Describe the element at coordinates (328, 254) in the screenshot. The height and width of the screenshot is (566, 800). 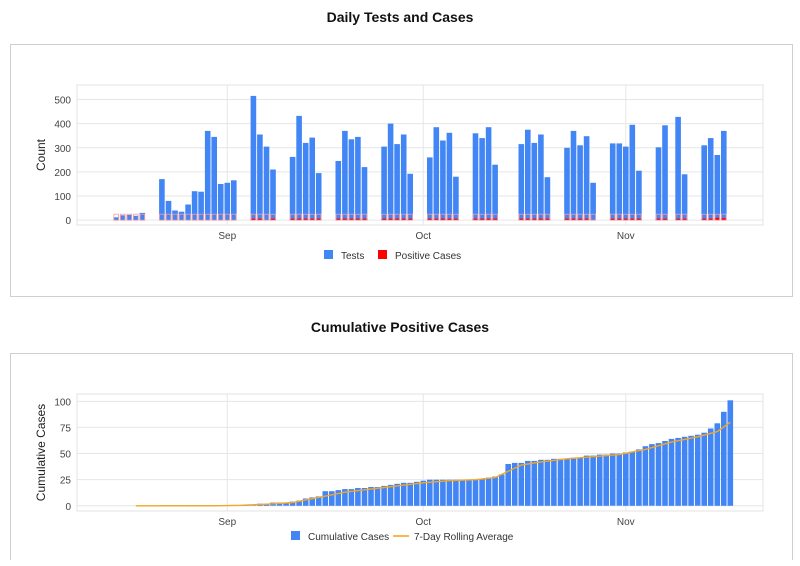
I see `legend-swatch` at that location.